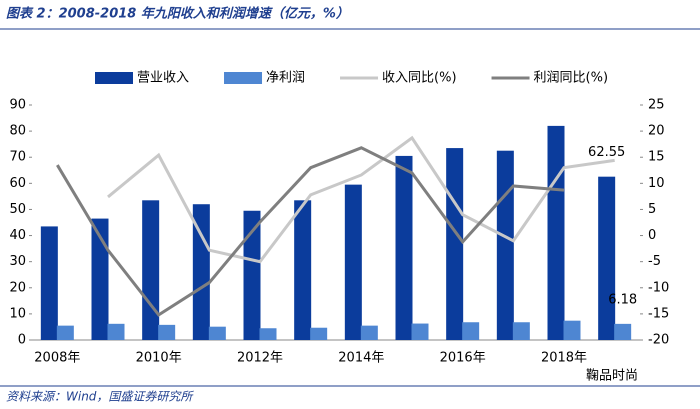 This screenshot has height=409, width=700. What do you see at coordinates (612, 376) in the screenshot?
I see `watermark: 鞠品时尚` at bounding box center [612, 376].